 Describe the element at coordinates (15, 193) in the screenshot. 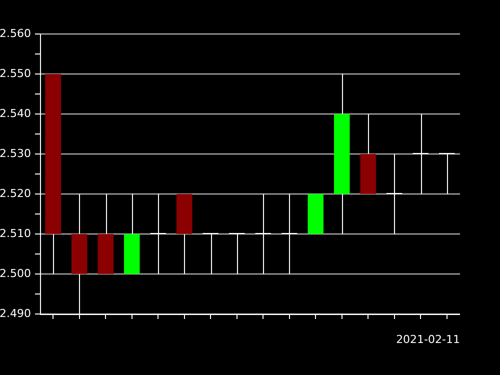

I see `y-tick-label: 2.520` at that location.